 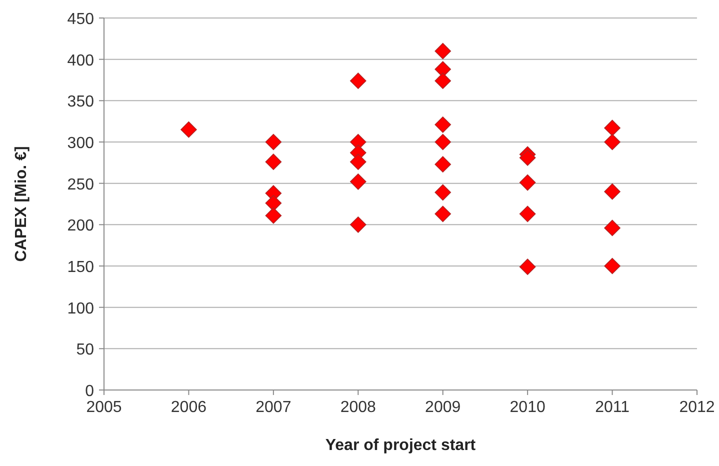 I want to click on x-tick-label: 2010, so click(x=528, y=407).